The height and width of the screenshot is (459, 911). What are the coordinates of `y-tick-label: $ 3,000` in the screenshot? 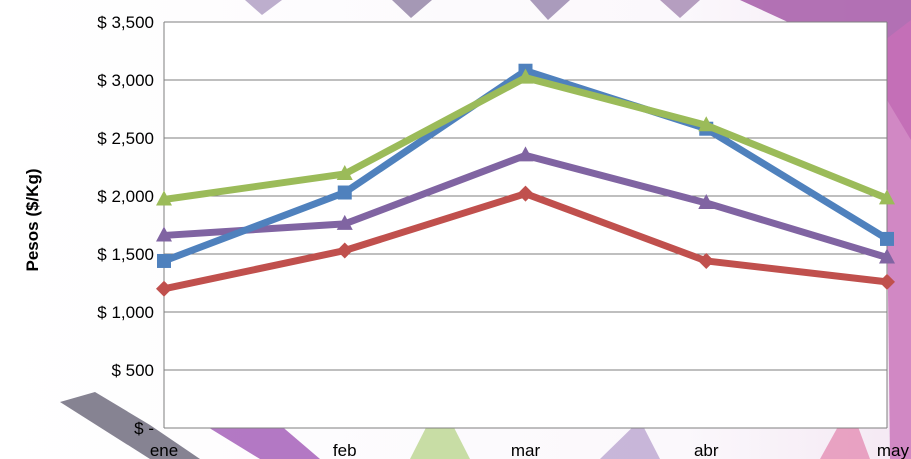 It's located at (125, 80).